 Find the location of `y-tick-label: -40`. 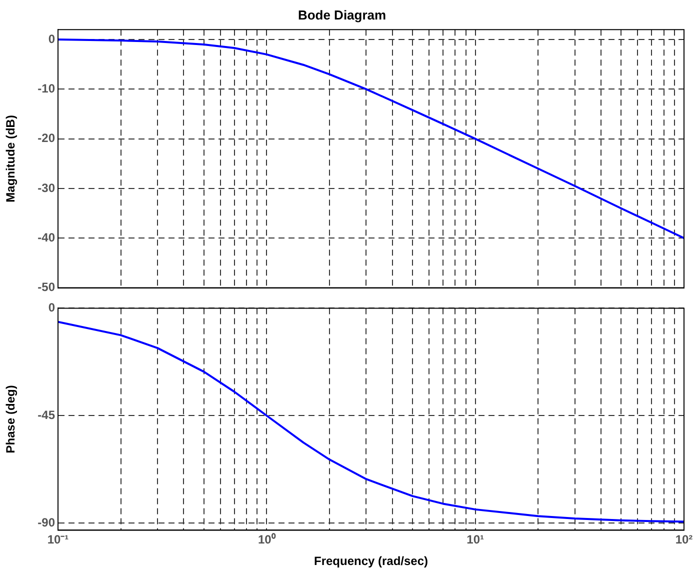

y-tick-label: -40 is located at coordinates (47, 237).